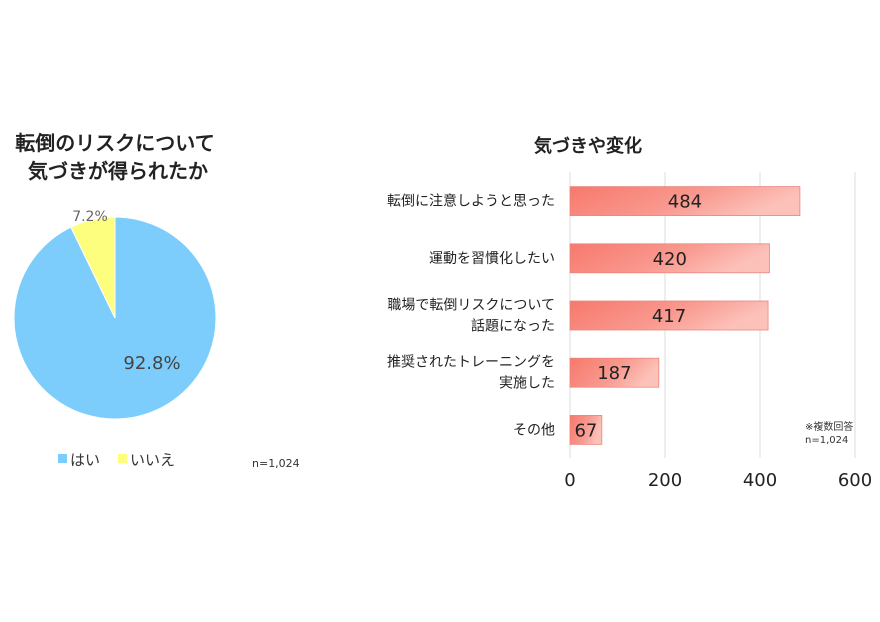  What do you see at coordinates (152, 460) in the screenshot?
I see `legend-label: いいえ` at bounding box center [152, 460].